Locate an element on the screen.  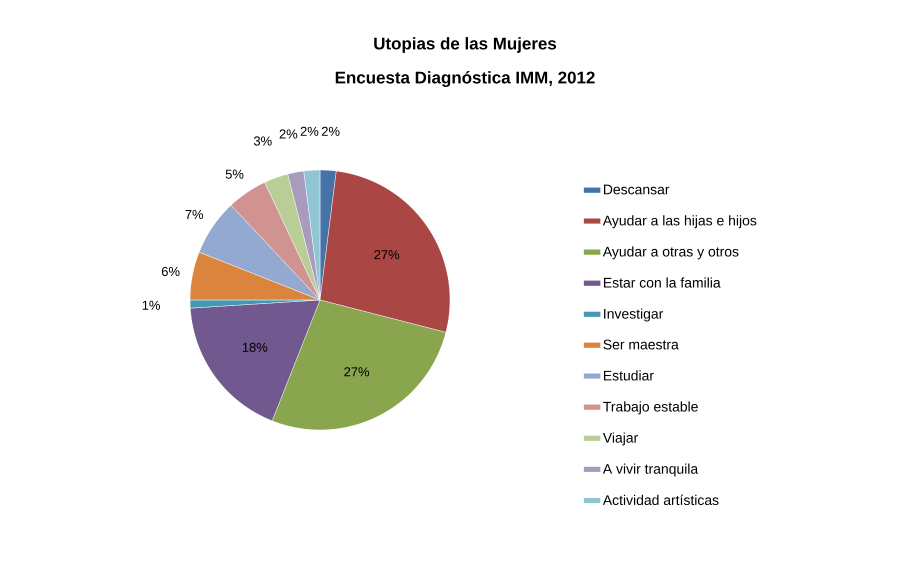
chart-title: Utopias de las Mujeres is located at coordinates (465, 45).